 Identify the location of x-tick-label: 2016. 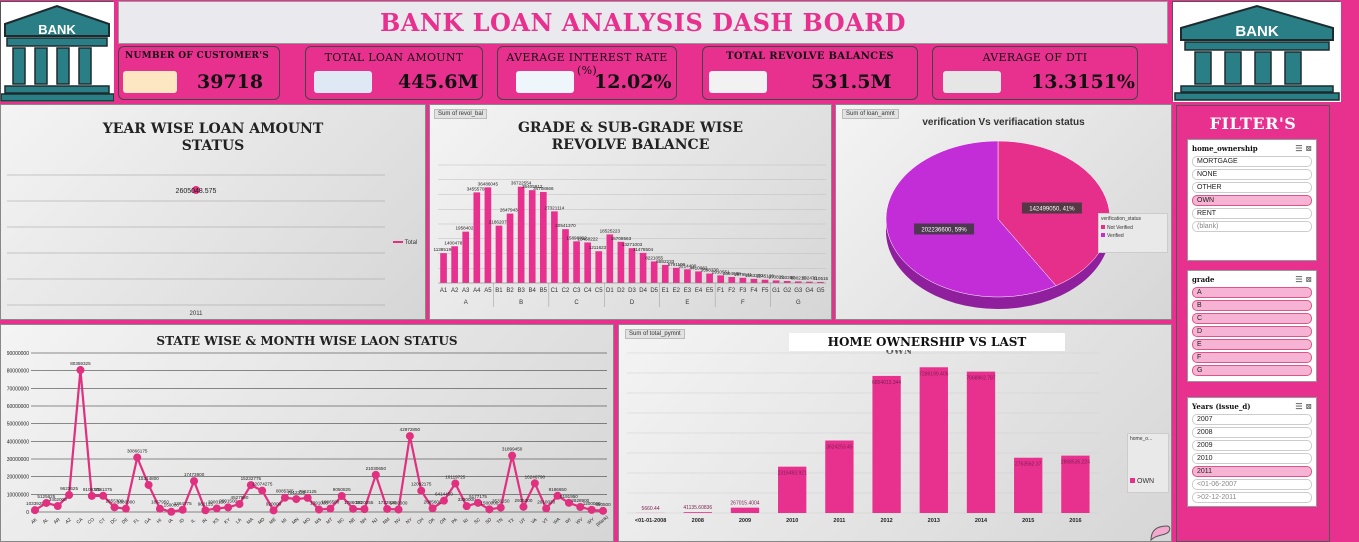
(1075, 521).